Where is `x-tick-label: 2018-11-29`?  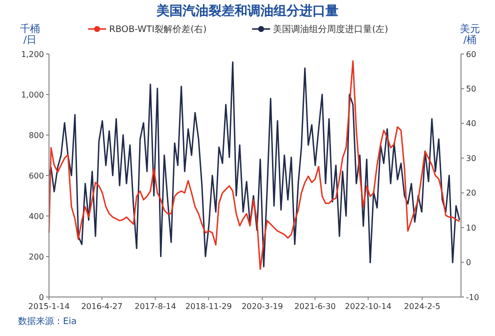 x-tick-label: 2018-11-29 is located at coordinates (208, 306).